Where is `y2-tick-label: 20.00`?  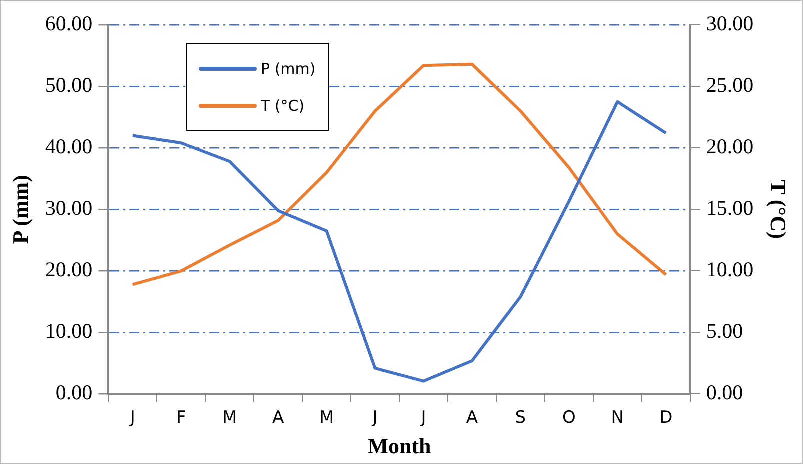
y2-tick-label: 20.00 is located at coordinates (730, 146).